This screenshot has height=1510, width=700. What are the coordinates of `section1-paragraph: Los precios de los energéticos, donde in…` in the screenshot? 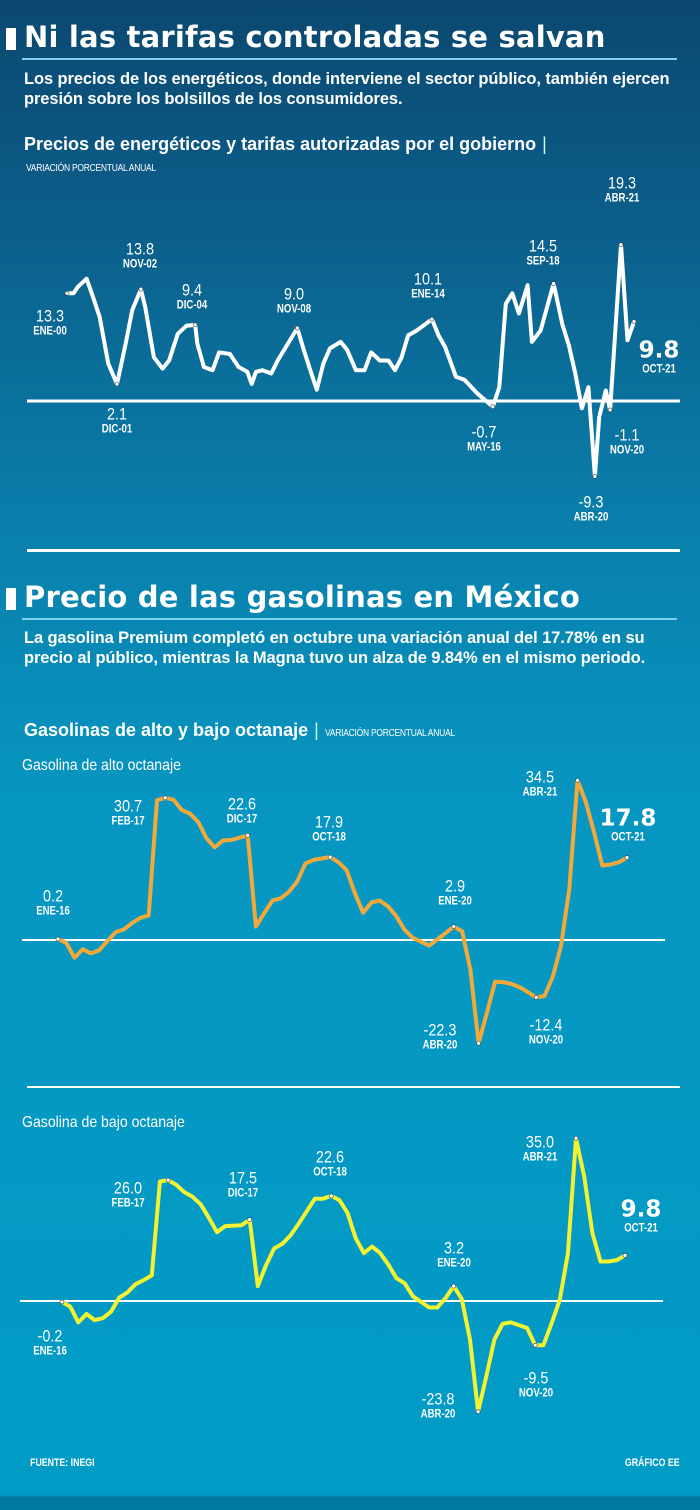 It's located at (347, 89).